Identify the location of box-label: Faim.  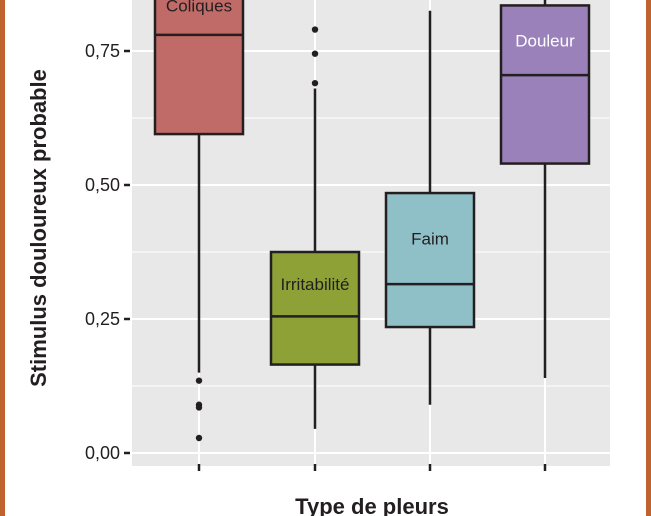
(430, 239).